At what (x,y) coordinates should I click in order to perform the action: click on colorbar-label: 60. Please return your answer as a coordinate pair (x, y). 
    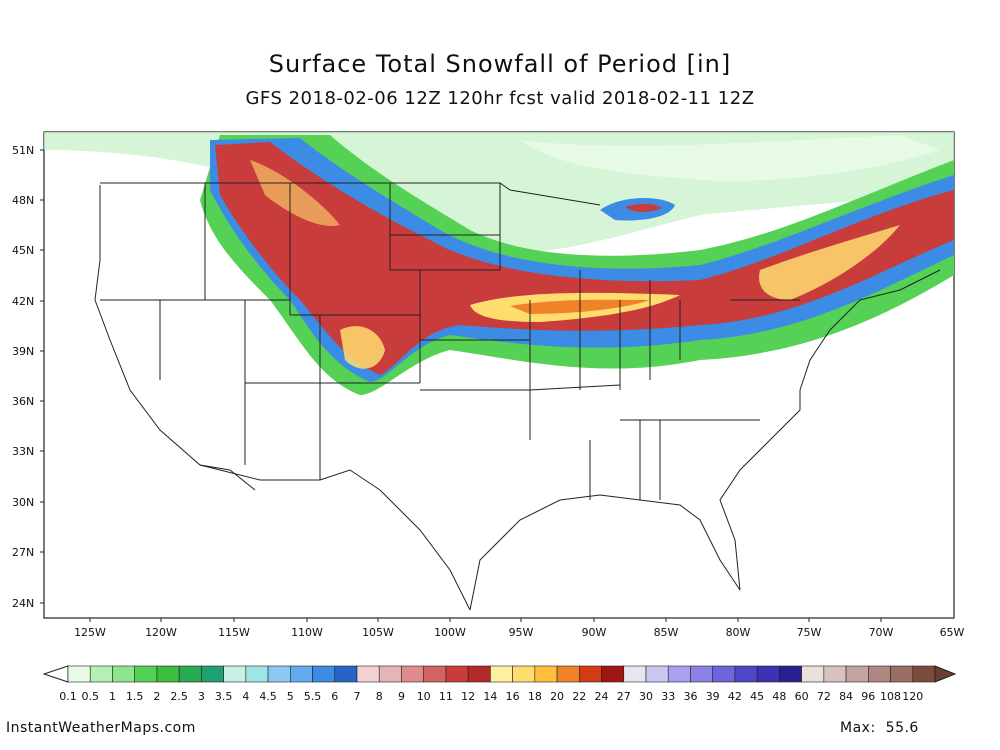
    Looking at the image, I should click on (802, 695).